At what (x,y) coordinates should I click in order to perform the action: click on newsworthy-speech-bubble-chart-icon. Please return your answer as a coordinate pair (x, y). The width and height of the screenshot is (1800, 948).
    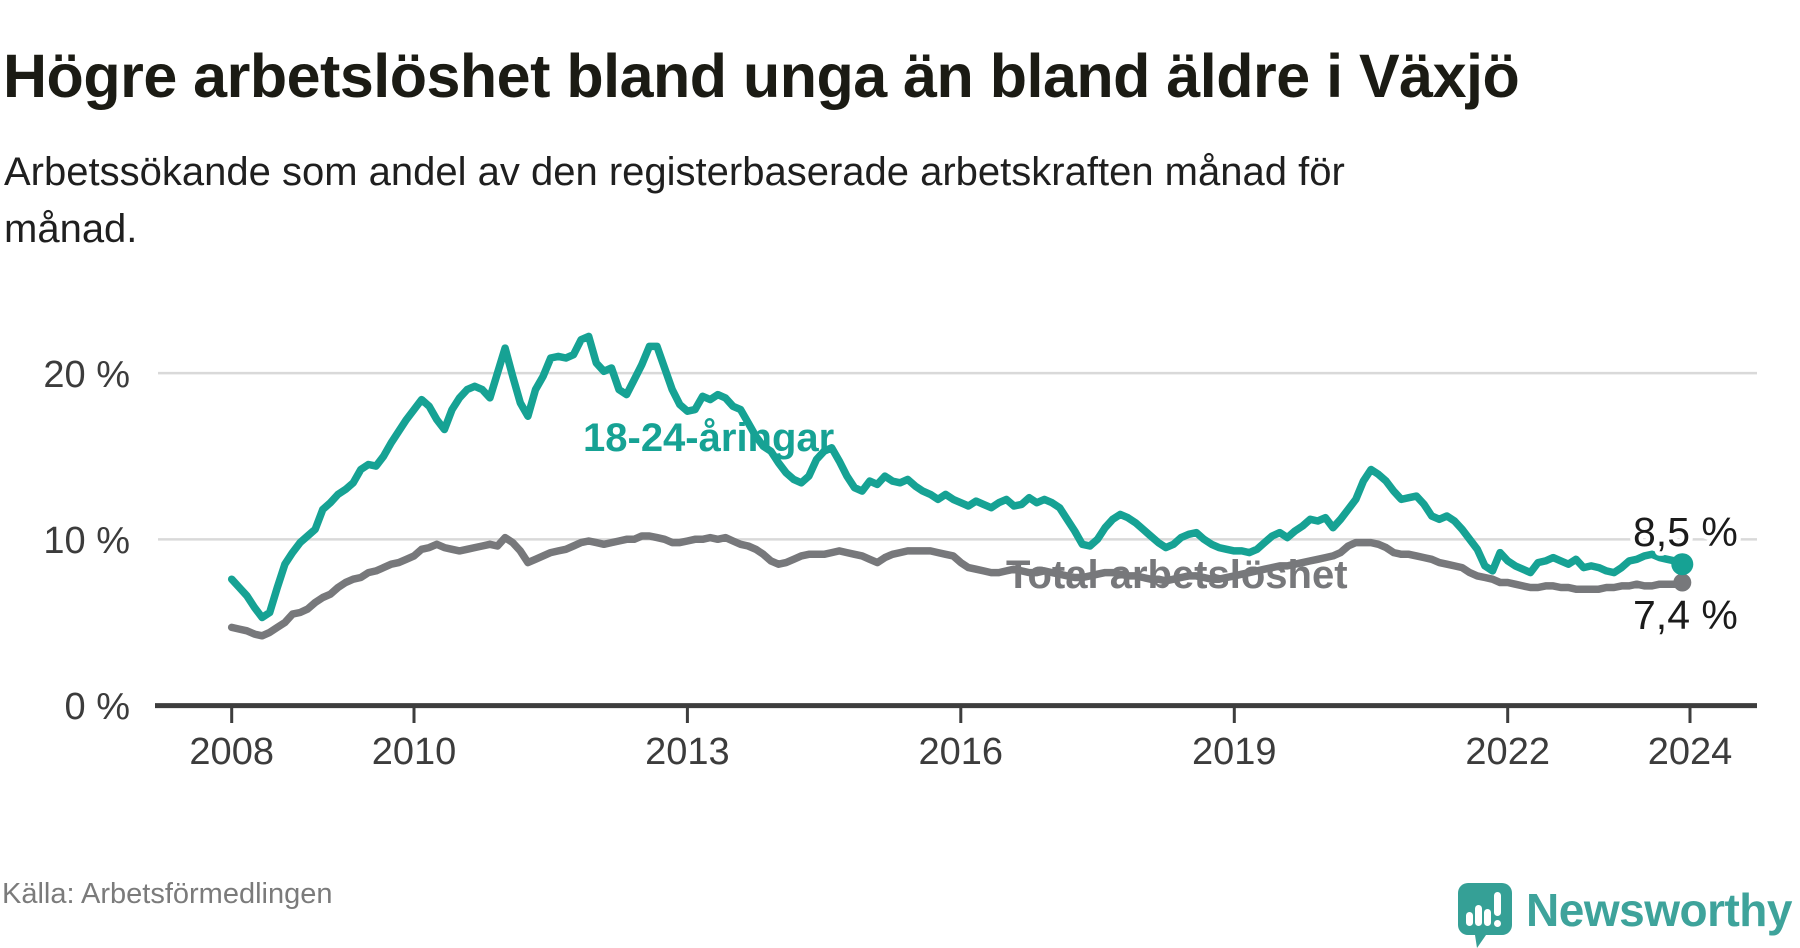
    Looking at the image, I should click on (1485, 915).